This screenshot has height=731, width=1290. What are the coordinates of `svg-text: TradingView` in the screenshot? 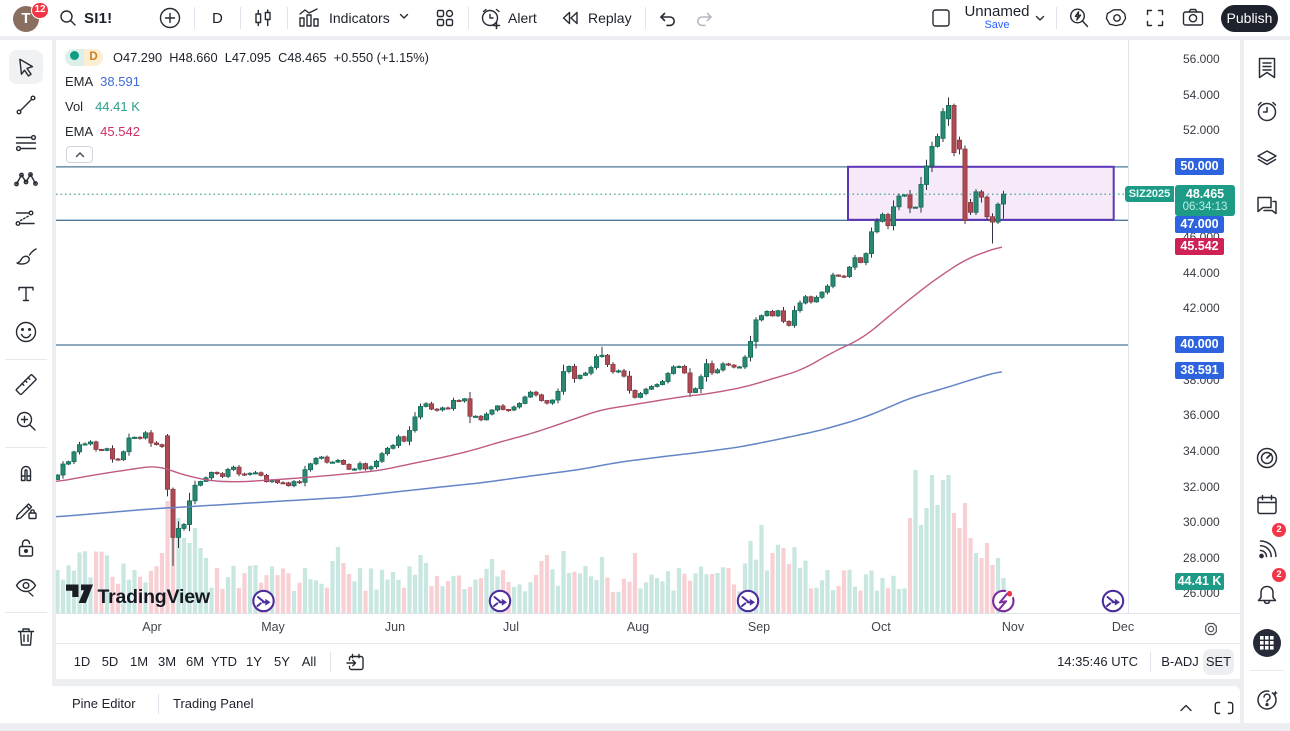 It's located at (154, 597).